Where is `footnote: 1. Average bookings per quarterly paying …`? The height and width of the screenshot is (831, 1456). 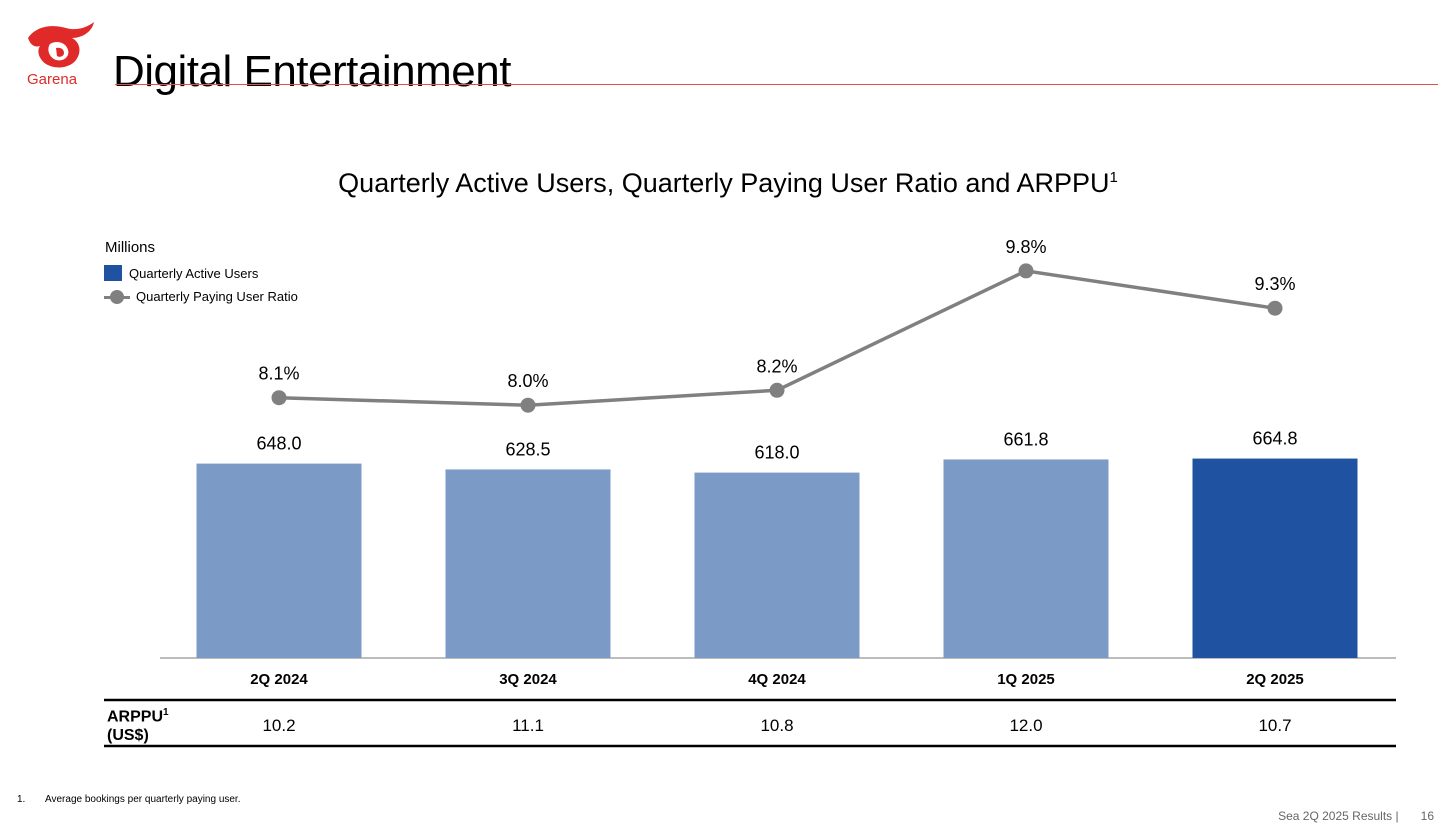 footnote: 1. Average bookings per quarterly paying … is located at coordinates (129, 799).